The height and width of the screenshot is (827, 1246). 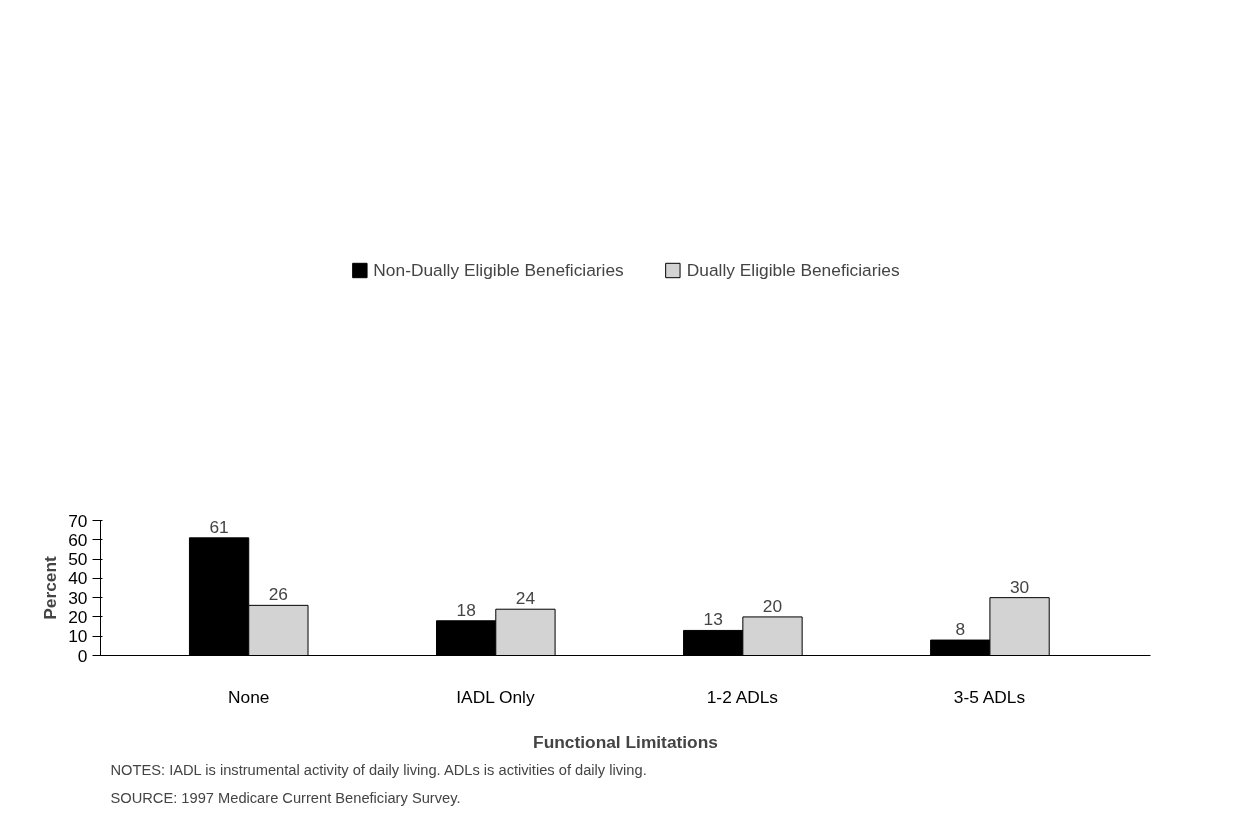 I want to click on y-tick-label: 60, so click(x=78, y=539).